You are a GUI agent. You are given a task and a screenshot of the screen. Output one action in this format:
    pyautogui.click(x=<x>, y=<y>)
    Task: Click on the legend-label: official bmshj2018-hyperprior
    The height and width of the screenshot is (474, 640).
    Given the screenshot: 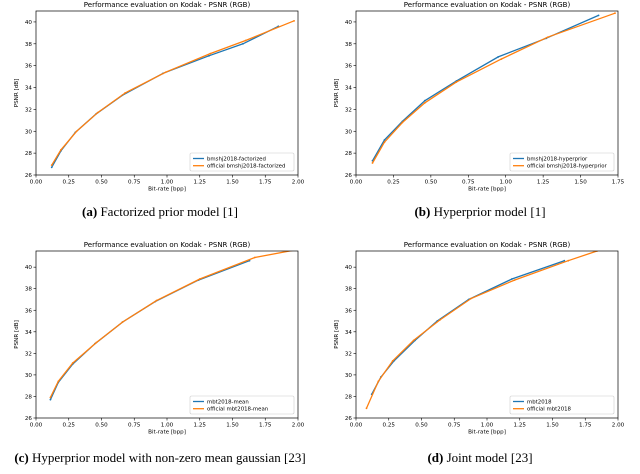 What is the action you would take?
    pyautogui.click(x=567, y=167)
    